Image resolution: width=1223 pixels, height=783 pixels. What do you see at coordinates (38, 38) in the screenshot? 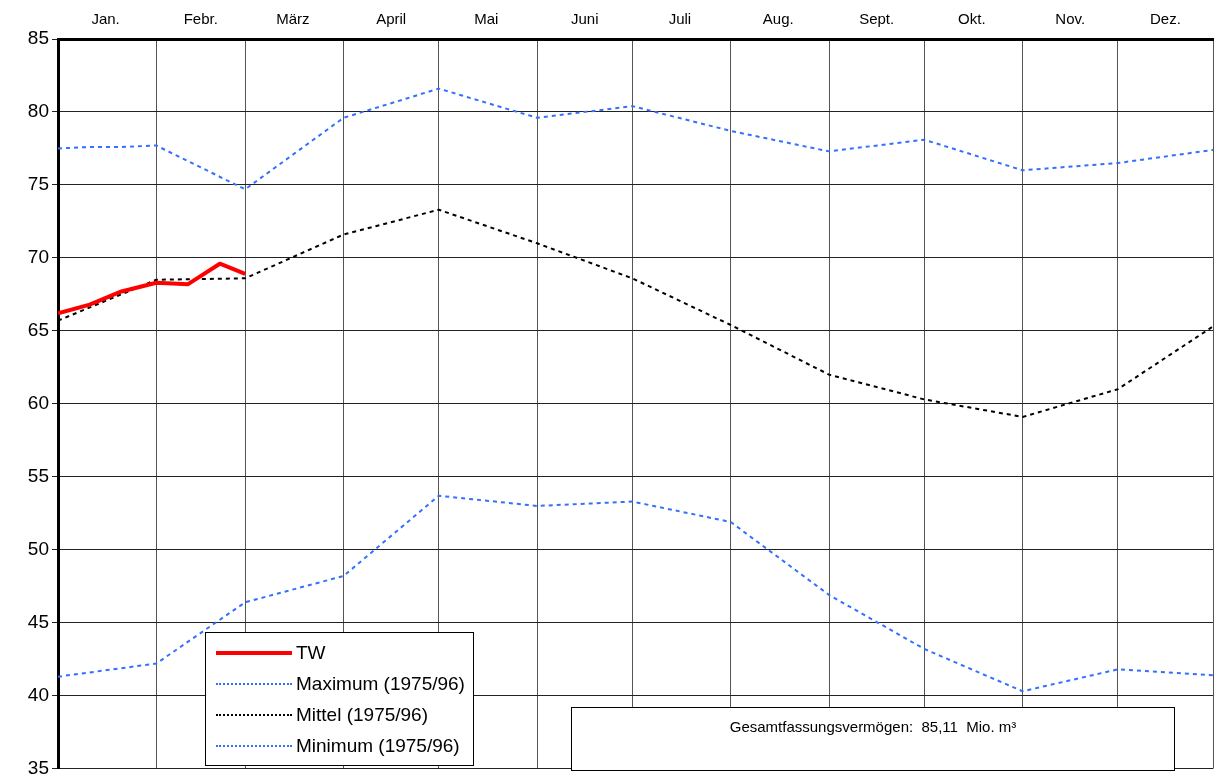
I see `y-tick-label: 85` at bounding box center [38, 38].